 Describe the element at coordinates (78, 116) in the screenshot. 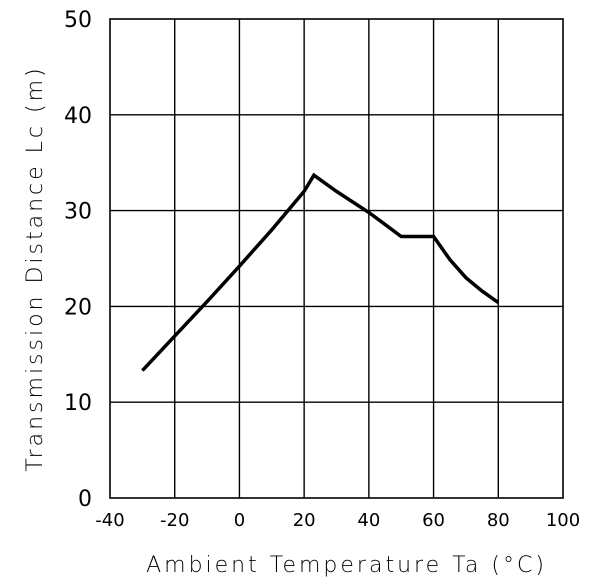

I see `y-tick-label: 40` at that location.